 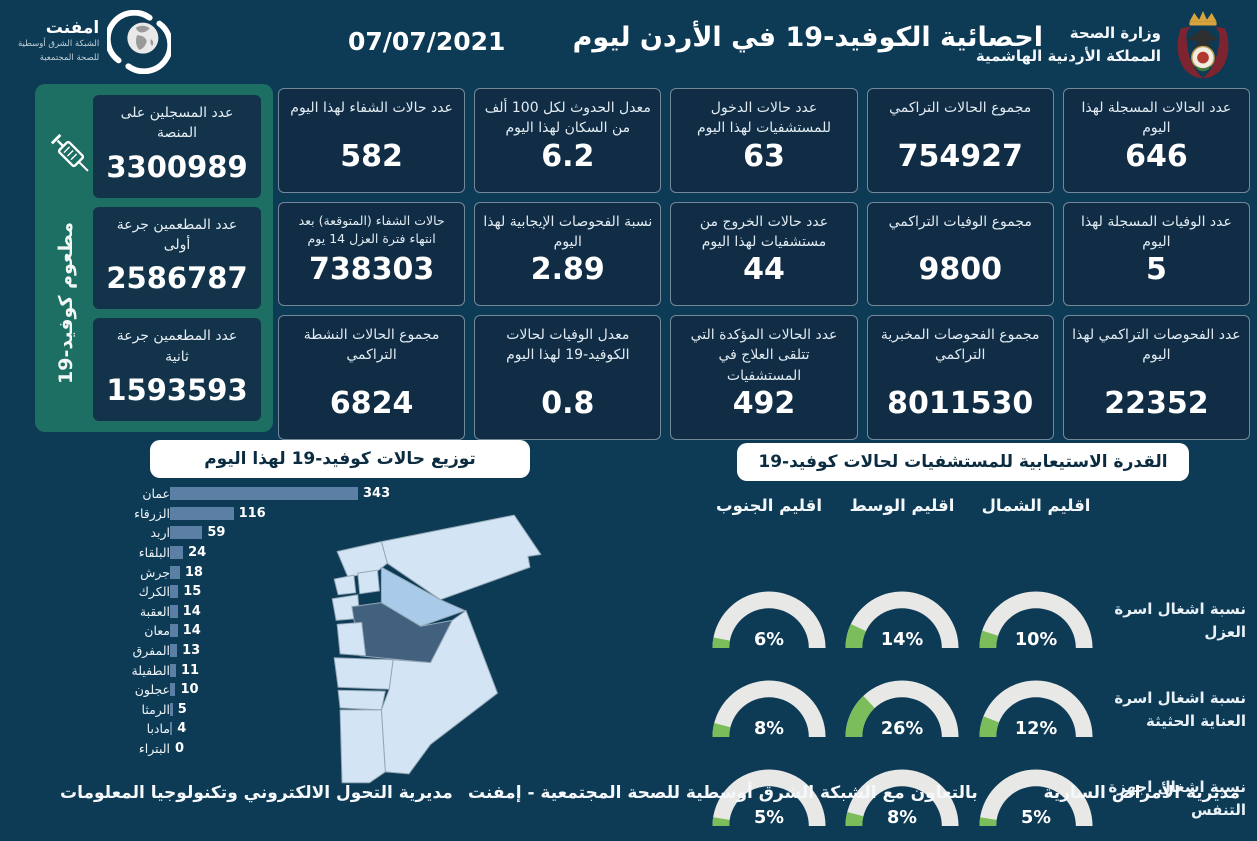 What do you see at coordinates (191, 651) in the screenshot?
I see `bar-value: 13` at bounding box center [191, 651].